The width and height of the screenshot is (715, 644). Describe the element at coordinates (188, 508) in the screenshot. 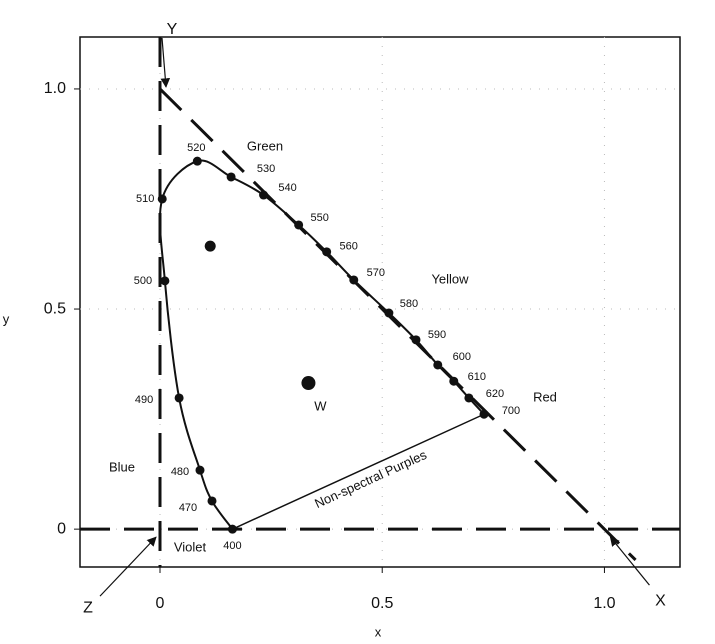

I see `wavelength-label: 470` at that location.